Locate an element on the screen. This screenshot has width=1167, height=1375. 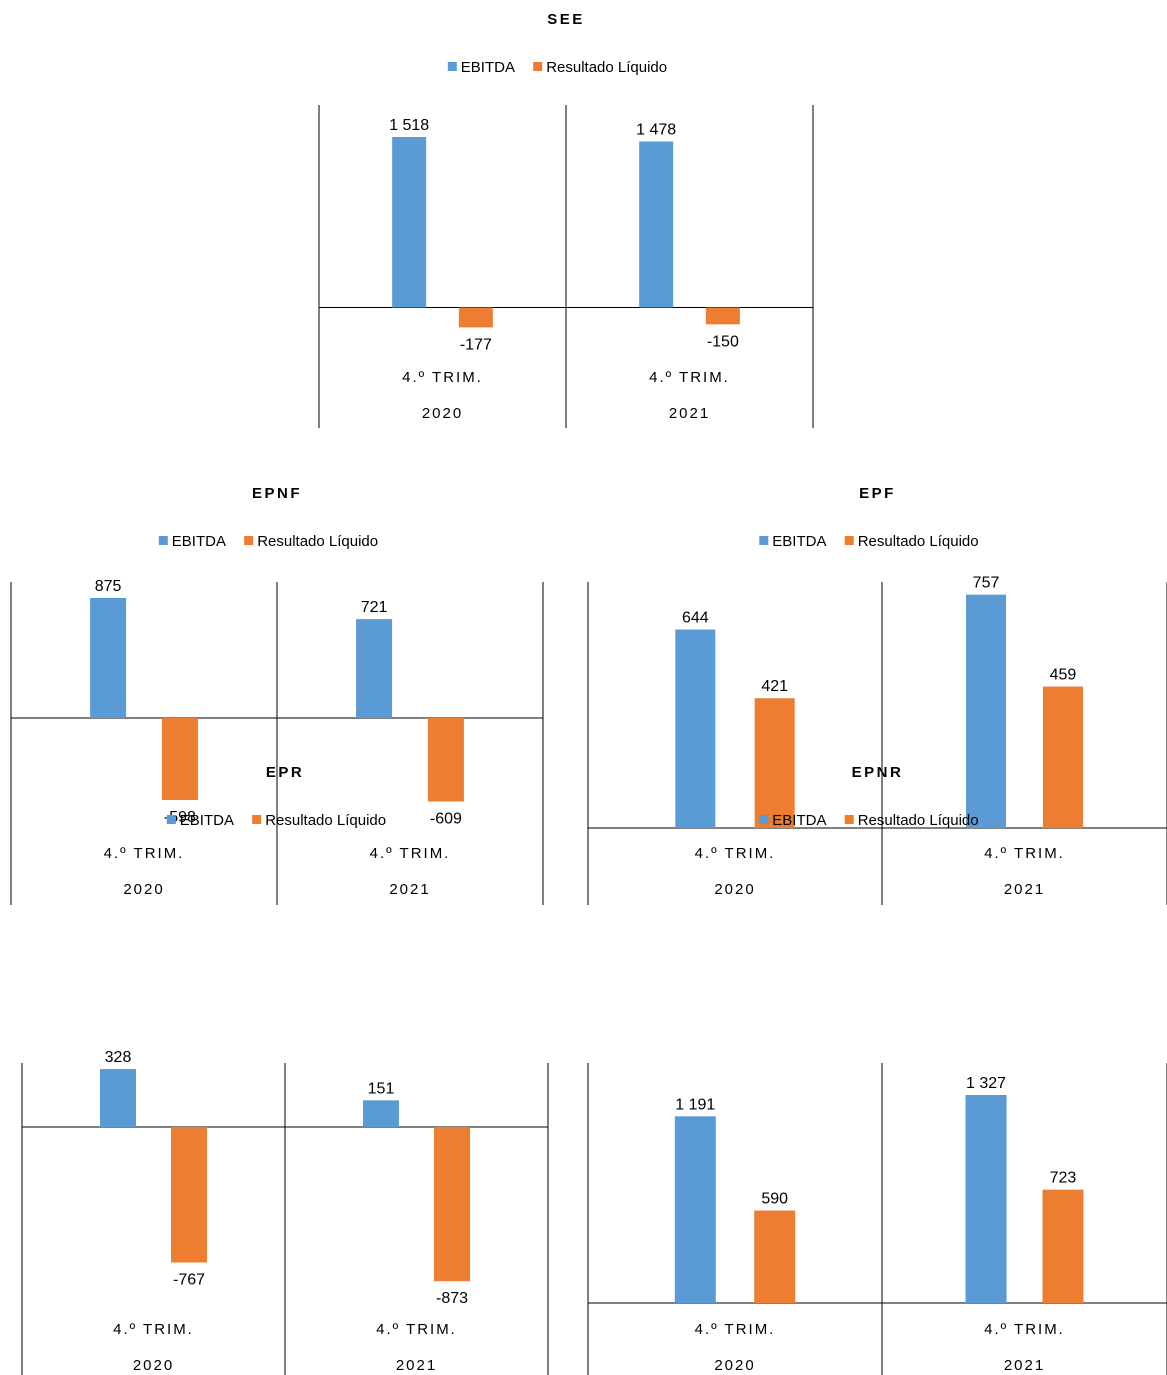
data-label: 151 is located at coordinates (381, 1088).